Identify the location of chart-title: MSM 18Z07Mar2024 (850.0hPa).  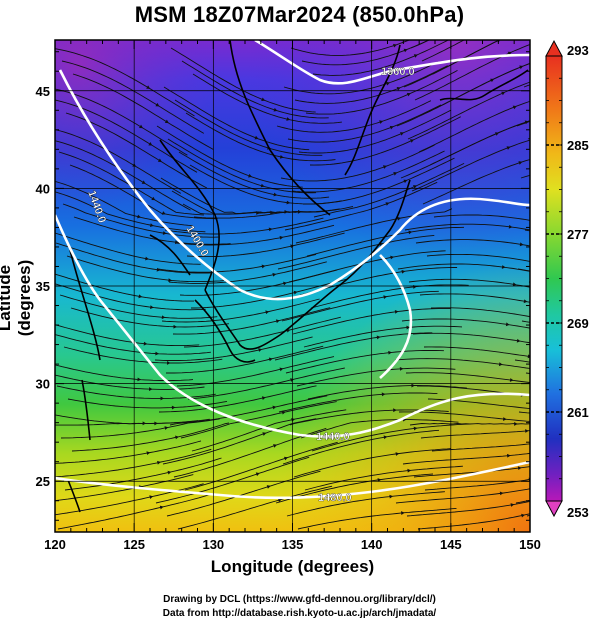
(299, 14).